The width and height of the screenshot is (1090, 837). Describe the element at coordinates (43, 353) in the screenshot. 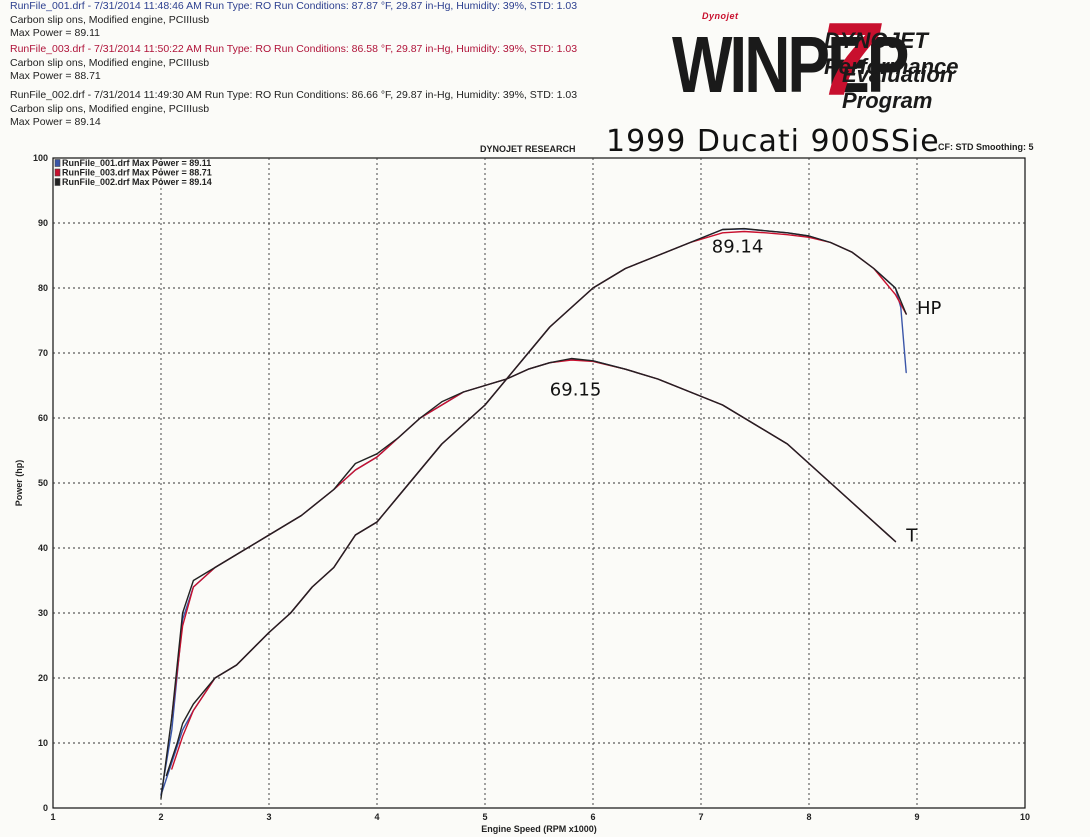

I see `y-tick-label: 70` at that location.